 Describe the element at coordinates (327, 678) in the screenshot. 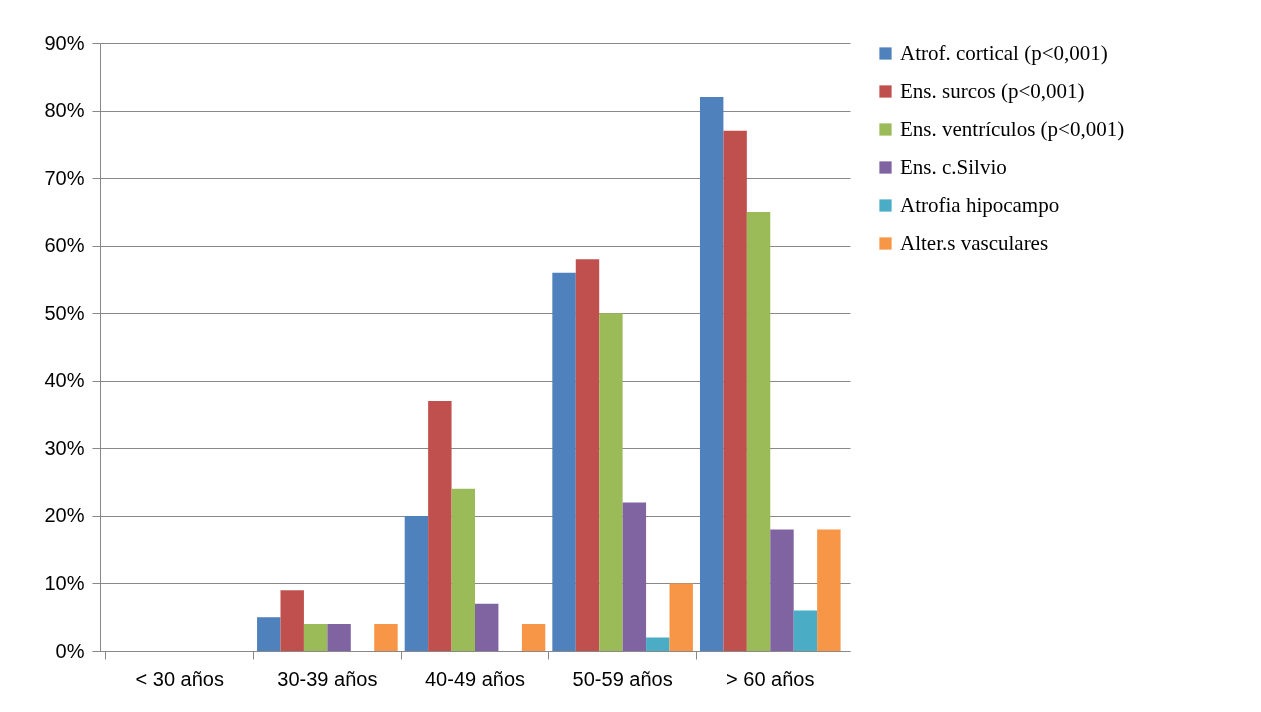

I see `x-tick-label: 30-39 años` at that location.